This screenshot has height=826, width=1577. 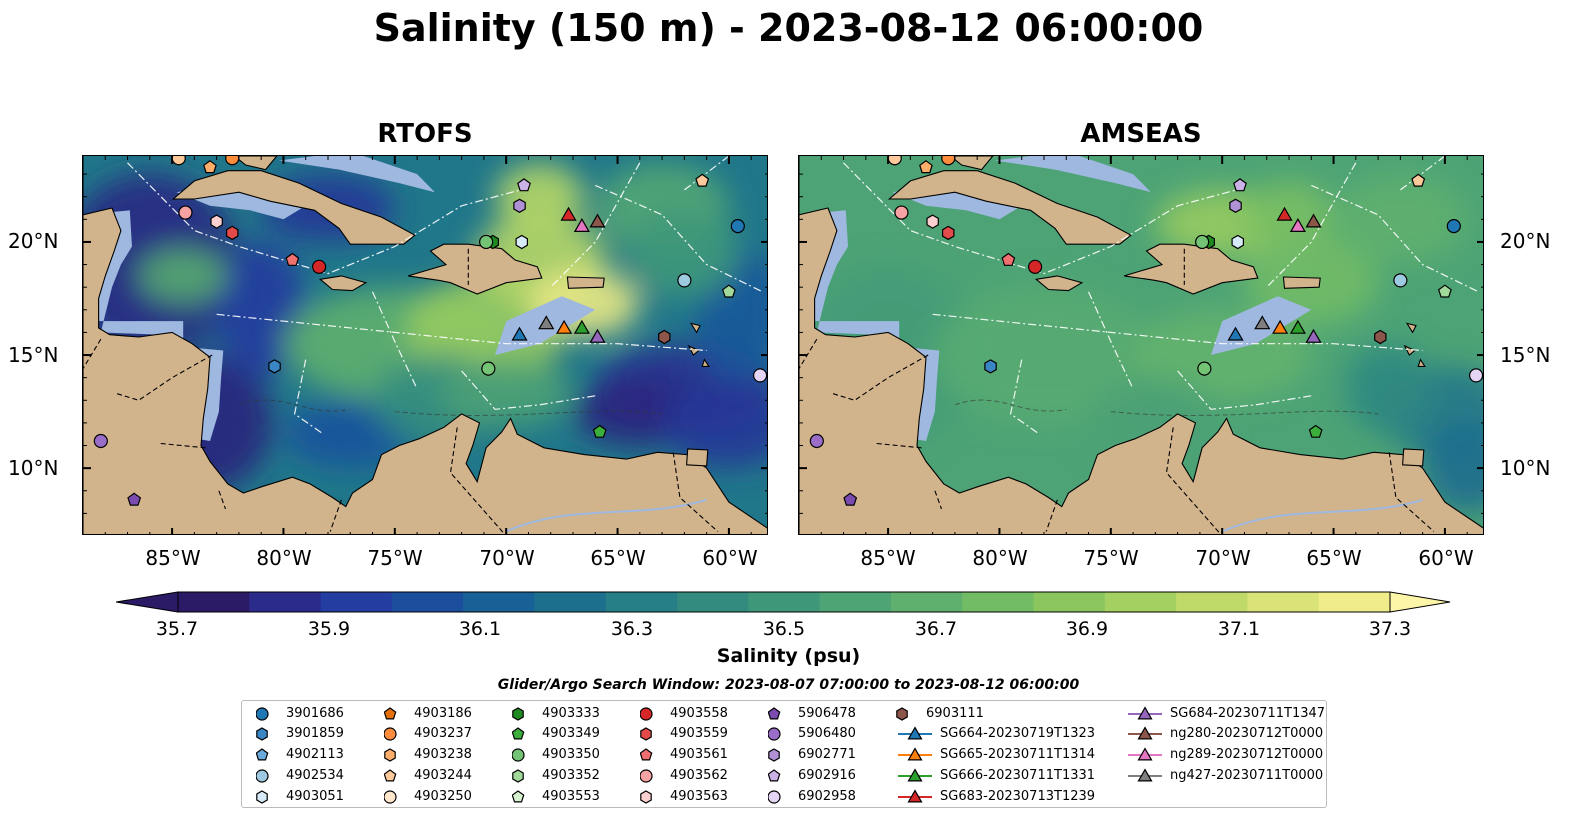 I want to click on colorbar-tick-label: 37.3, so click(x=1390, y=629).